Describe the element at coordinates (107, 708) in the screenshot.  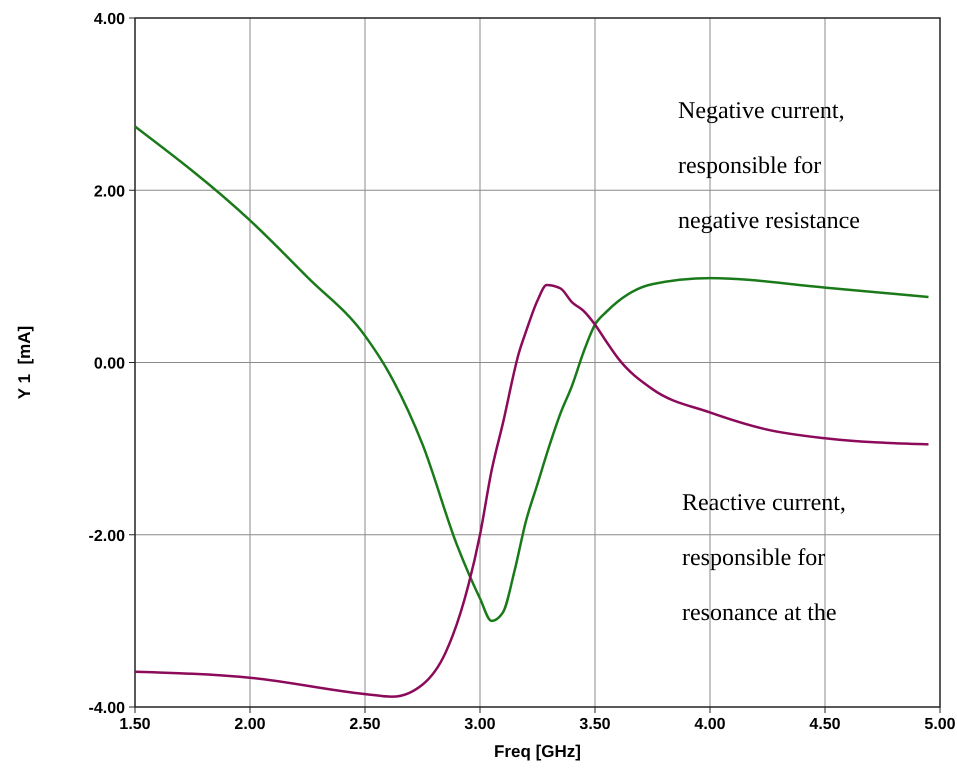
I see `y-tick-label: -4.00` at that location.